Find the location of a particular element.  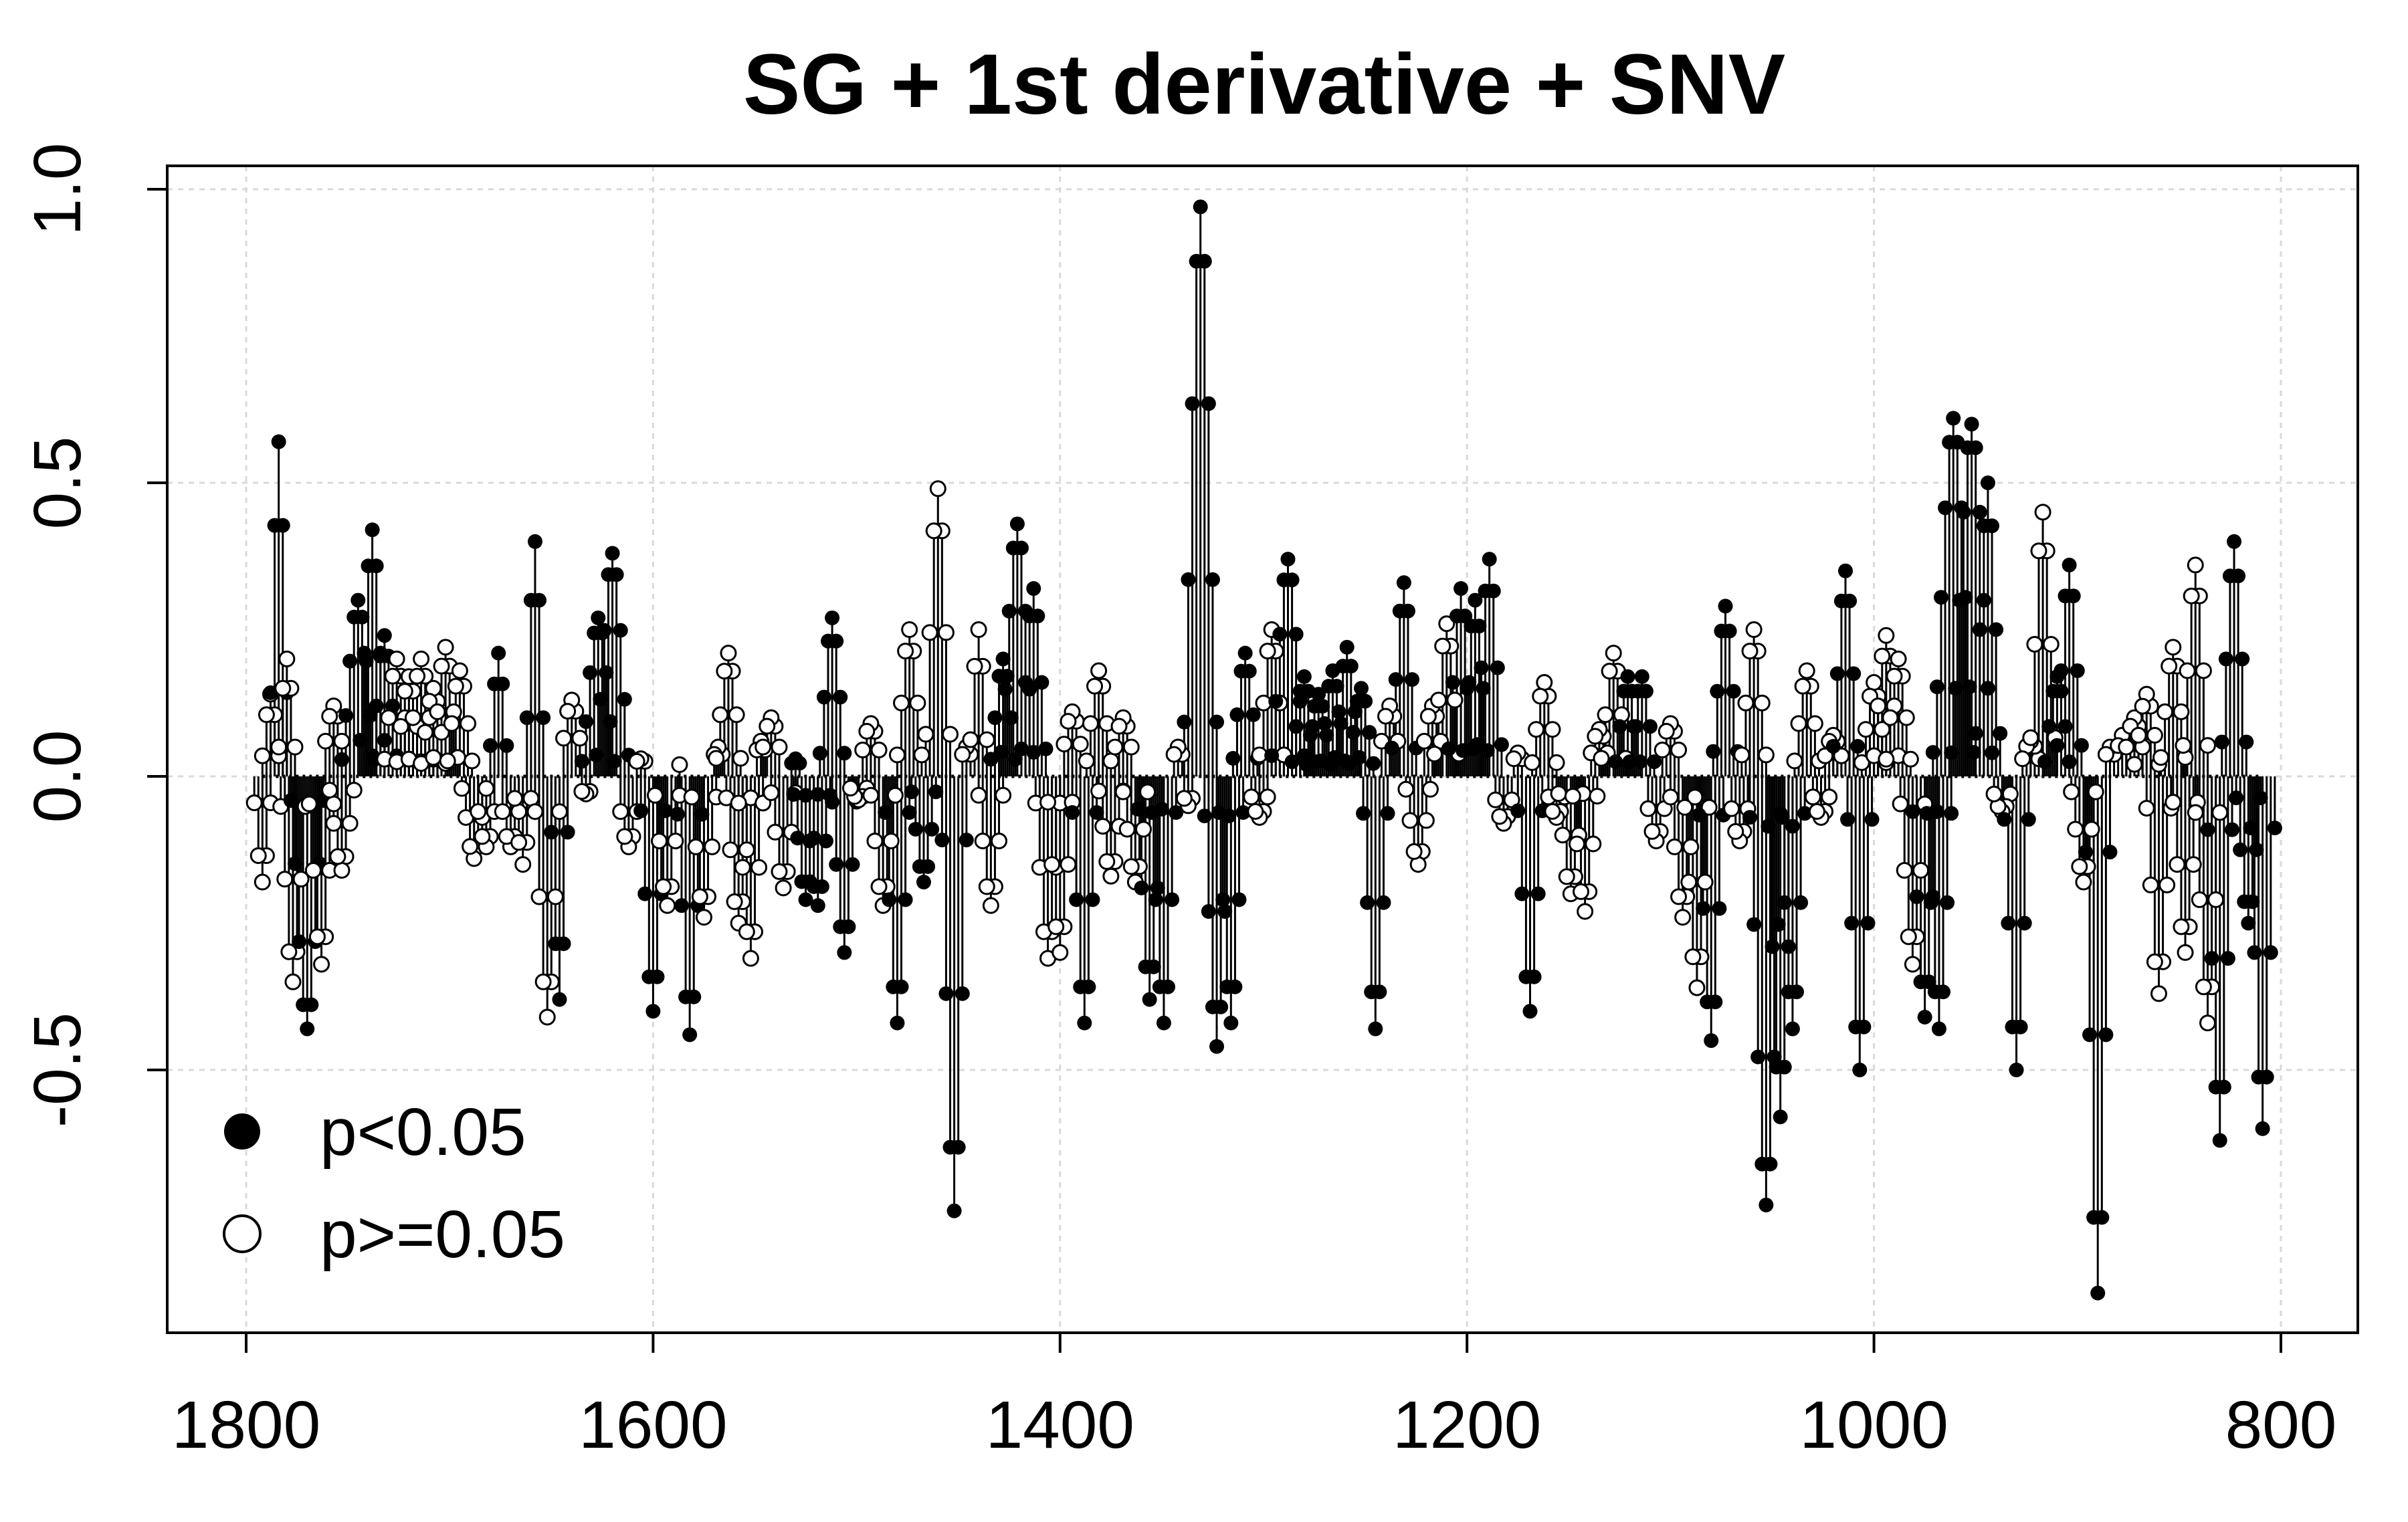

y-tick-label: -0.5 is located at coordinates (58, 1069).